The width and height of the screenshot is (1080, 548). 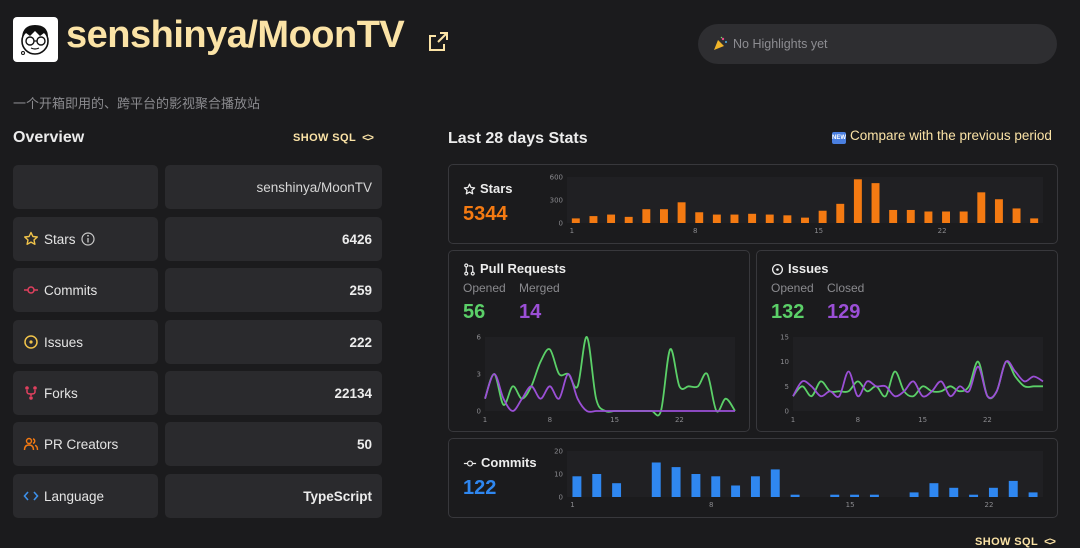 I want to click on overview-label-stars: Stars, so click(x=85, y=239).